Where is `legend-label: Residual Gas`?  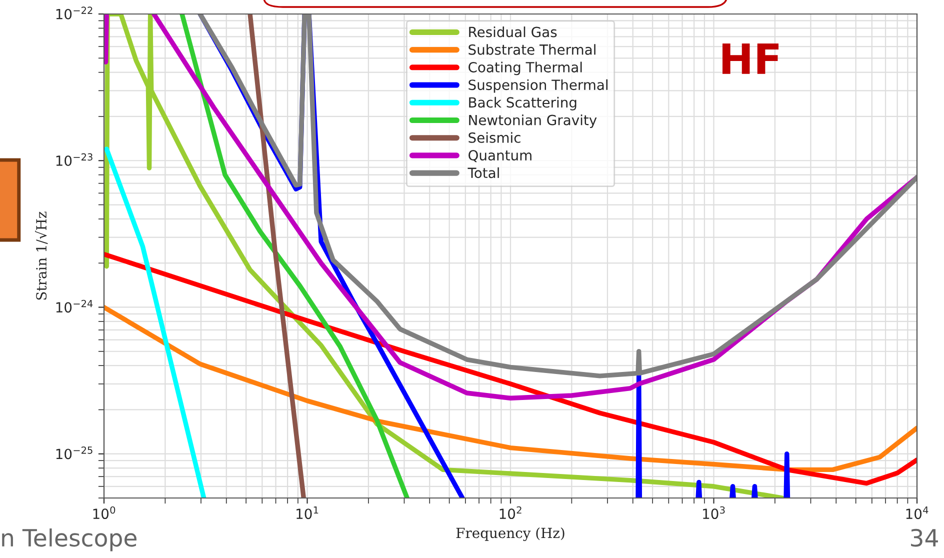
legend-label: Residual Gas is located at coordinates (513, 32).